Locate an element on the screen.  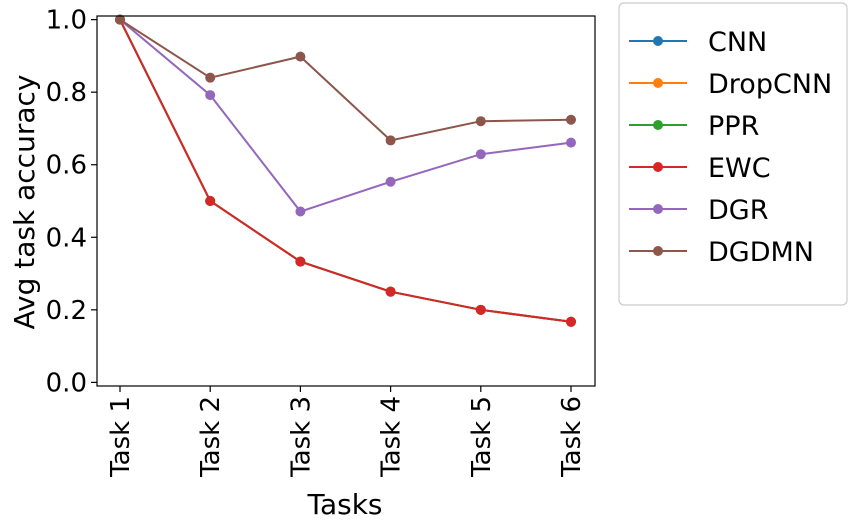
legend-label-dgdmn: DGDMN is located at coordinates (761, 252).